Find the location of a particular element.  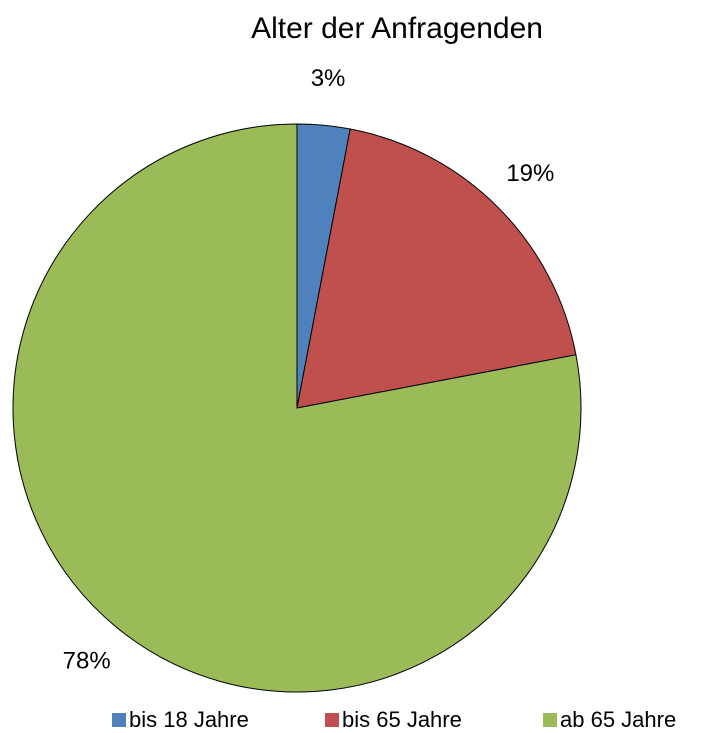

data-label: 78% is located at coordinates (87, 661).